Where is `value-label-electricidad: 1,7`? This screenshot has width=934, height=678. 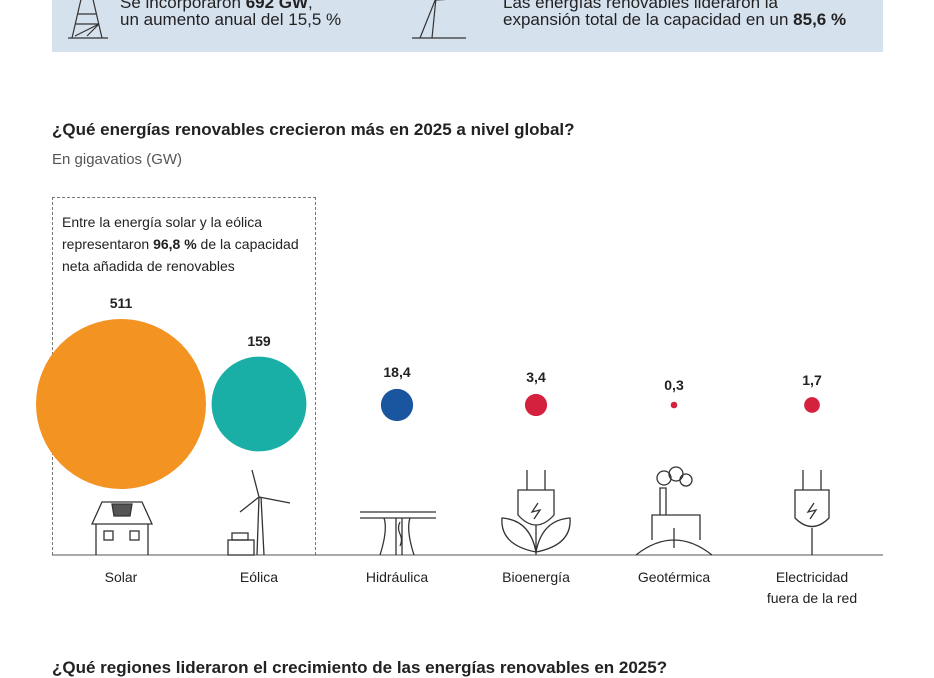 value-label-electricidad: 1,7 is located at coordinates (812, 380).